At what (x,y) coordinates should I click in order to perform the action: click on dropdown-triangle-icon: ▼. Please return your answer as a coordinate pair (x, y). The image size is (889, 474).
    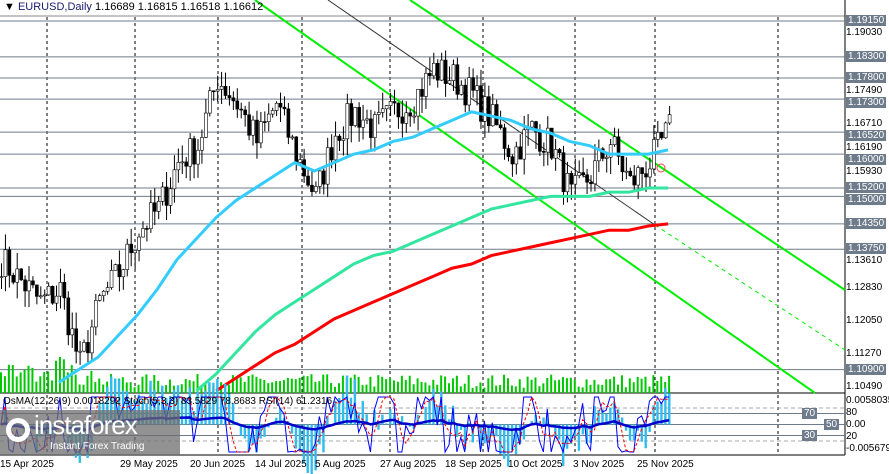
    Looking at the image, I should click on (9, 7).